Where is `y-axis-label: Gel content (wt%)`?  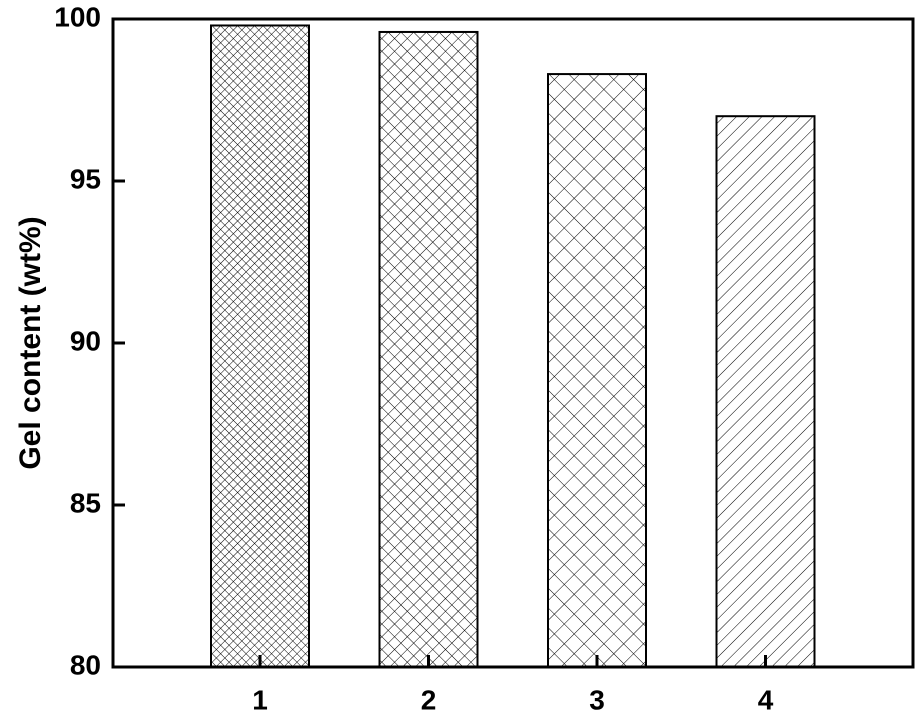
y-axis-label: Gel content (wt%) is located at coordinates (30, 342).